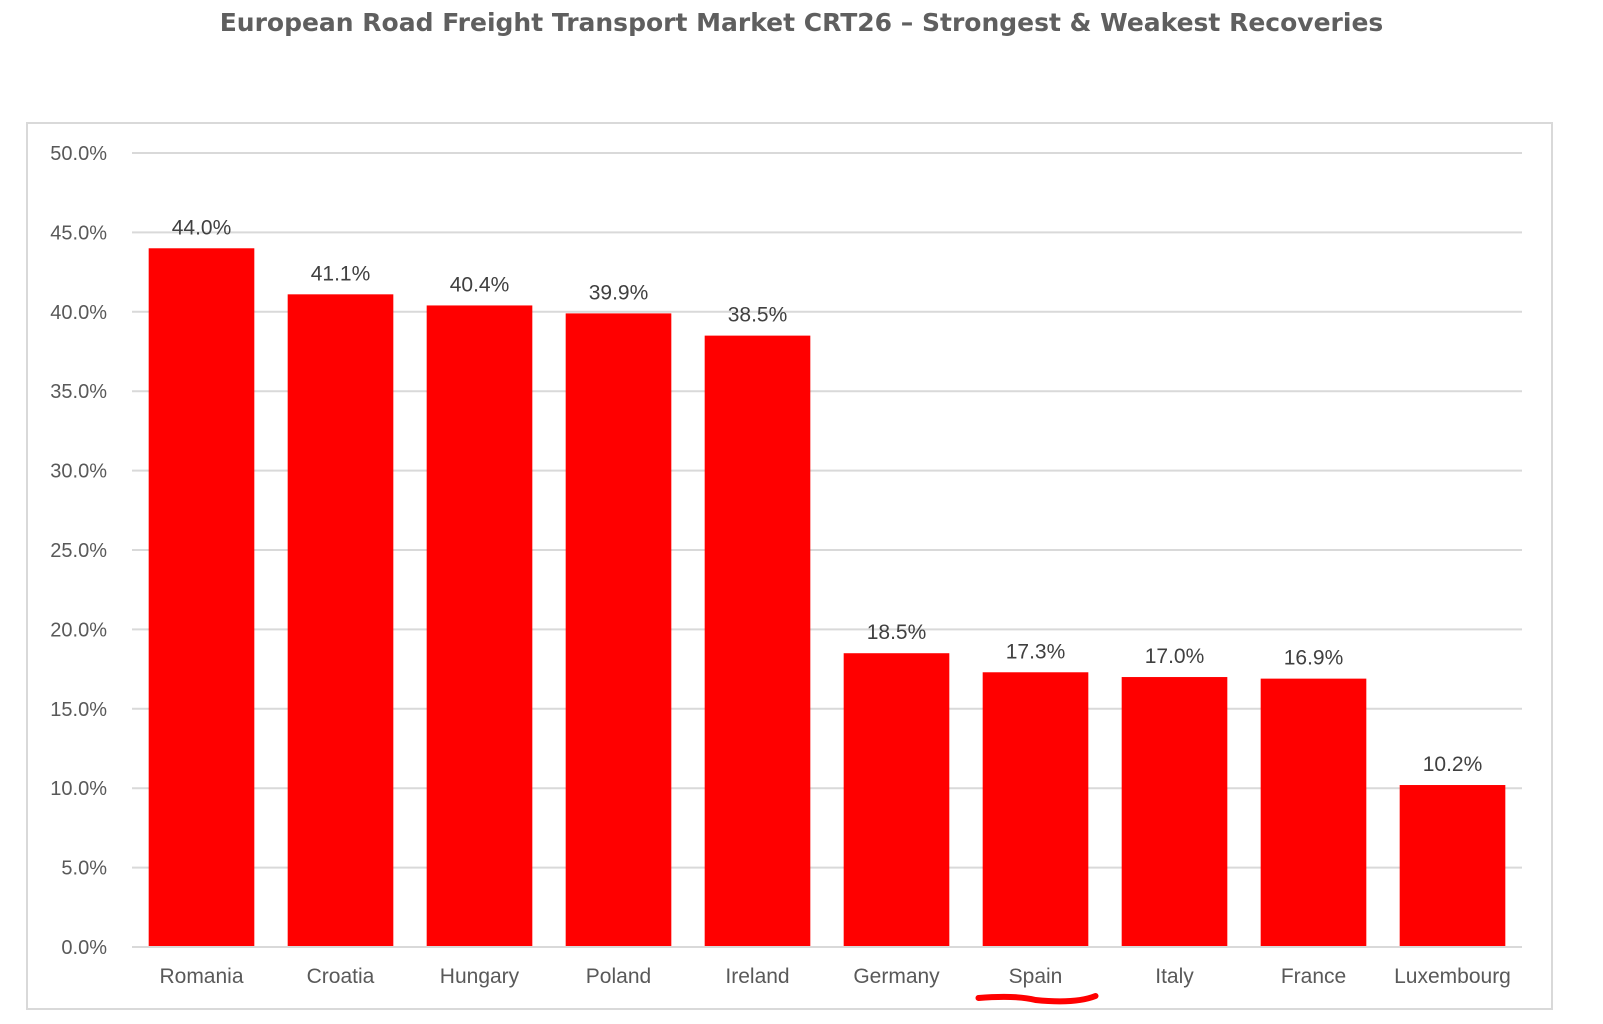 The height and width of the screenshot is (1024, 1603). Describe the element at coordinates (1453, 764) in the screenshot. I see `data-label: 10.2%` at that location.